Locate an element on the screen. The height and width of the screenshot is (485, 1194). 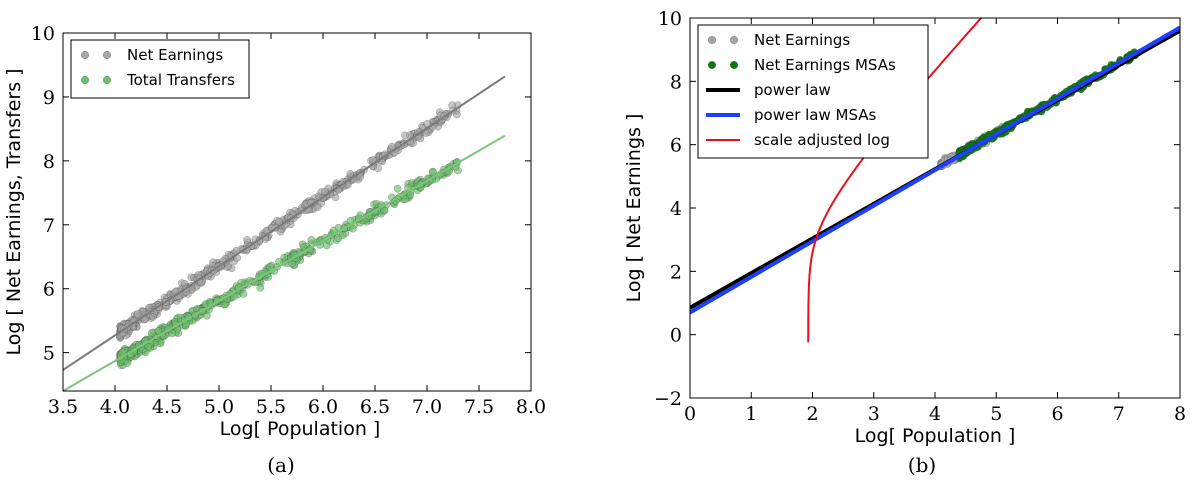
y-tick-label: 2 is located at coordinates (676, 272).